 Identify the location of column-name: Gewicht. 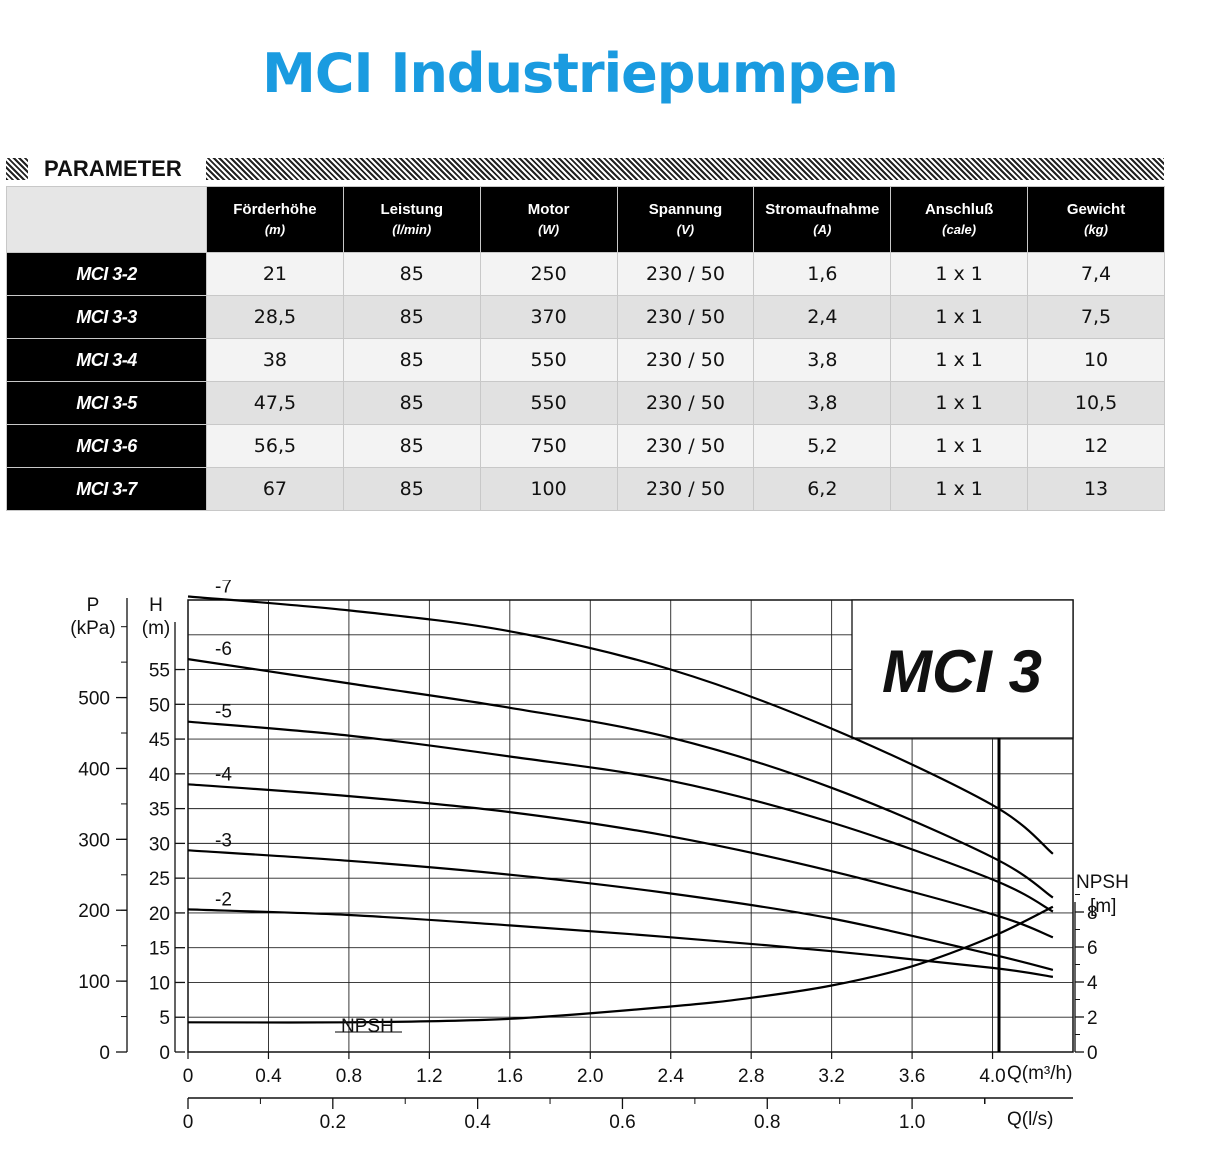
(1096, 209).